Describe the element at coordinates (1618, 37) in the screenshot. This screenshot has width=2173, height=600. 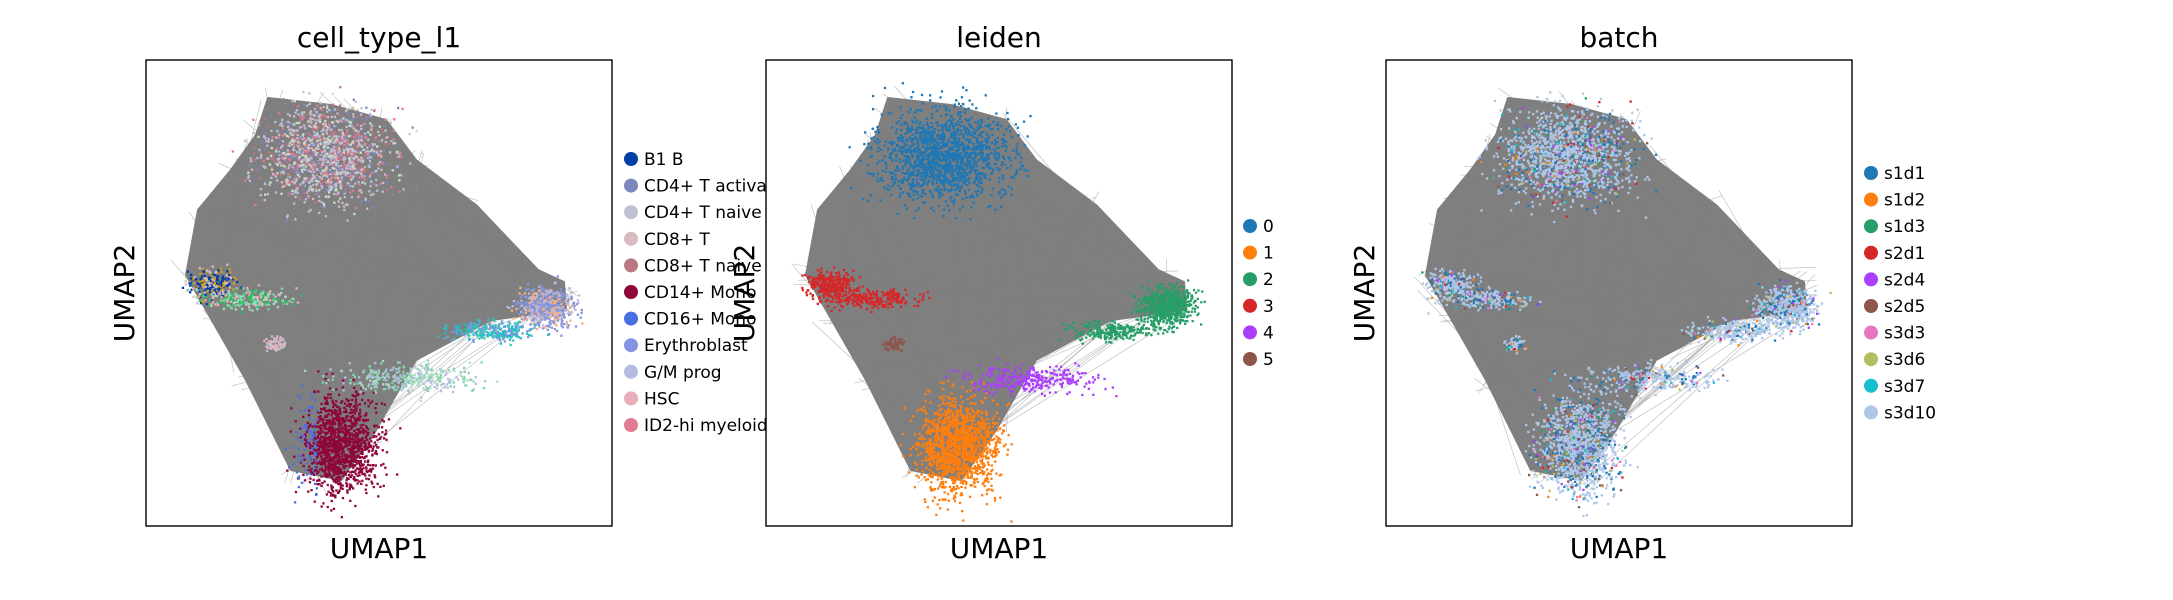
I see `panel-title: batch` at that location.